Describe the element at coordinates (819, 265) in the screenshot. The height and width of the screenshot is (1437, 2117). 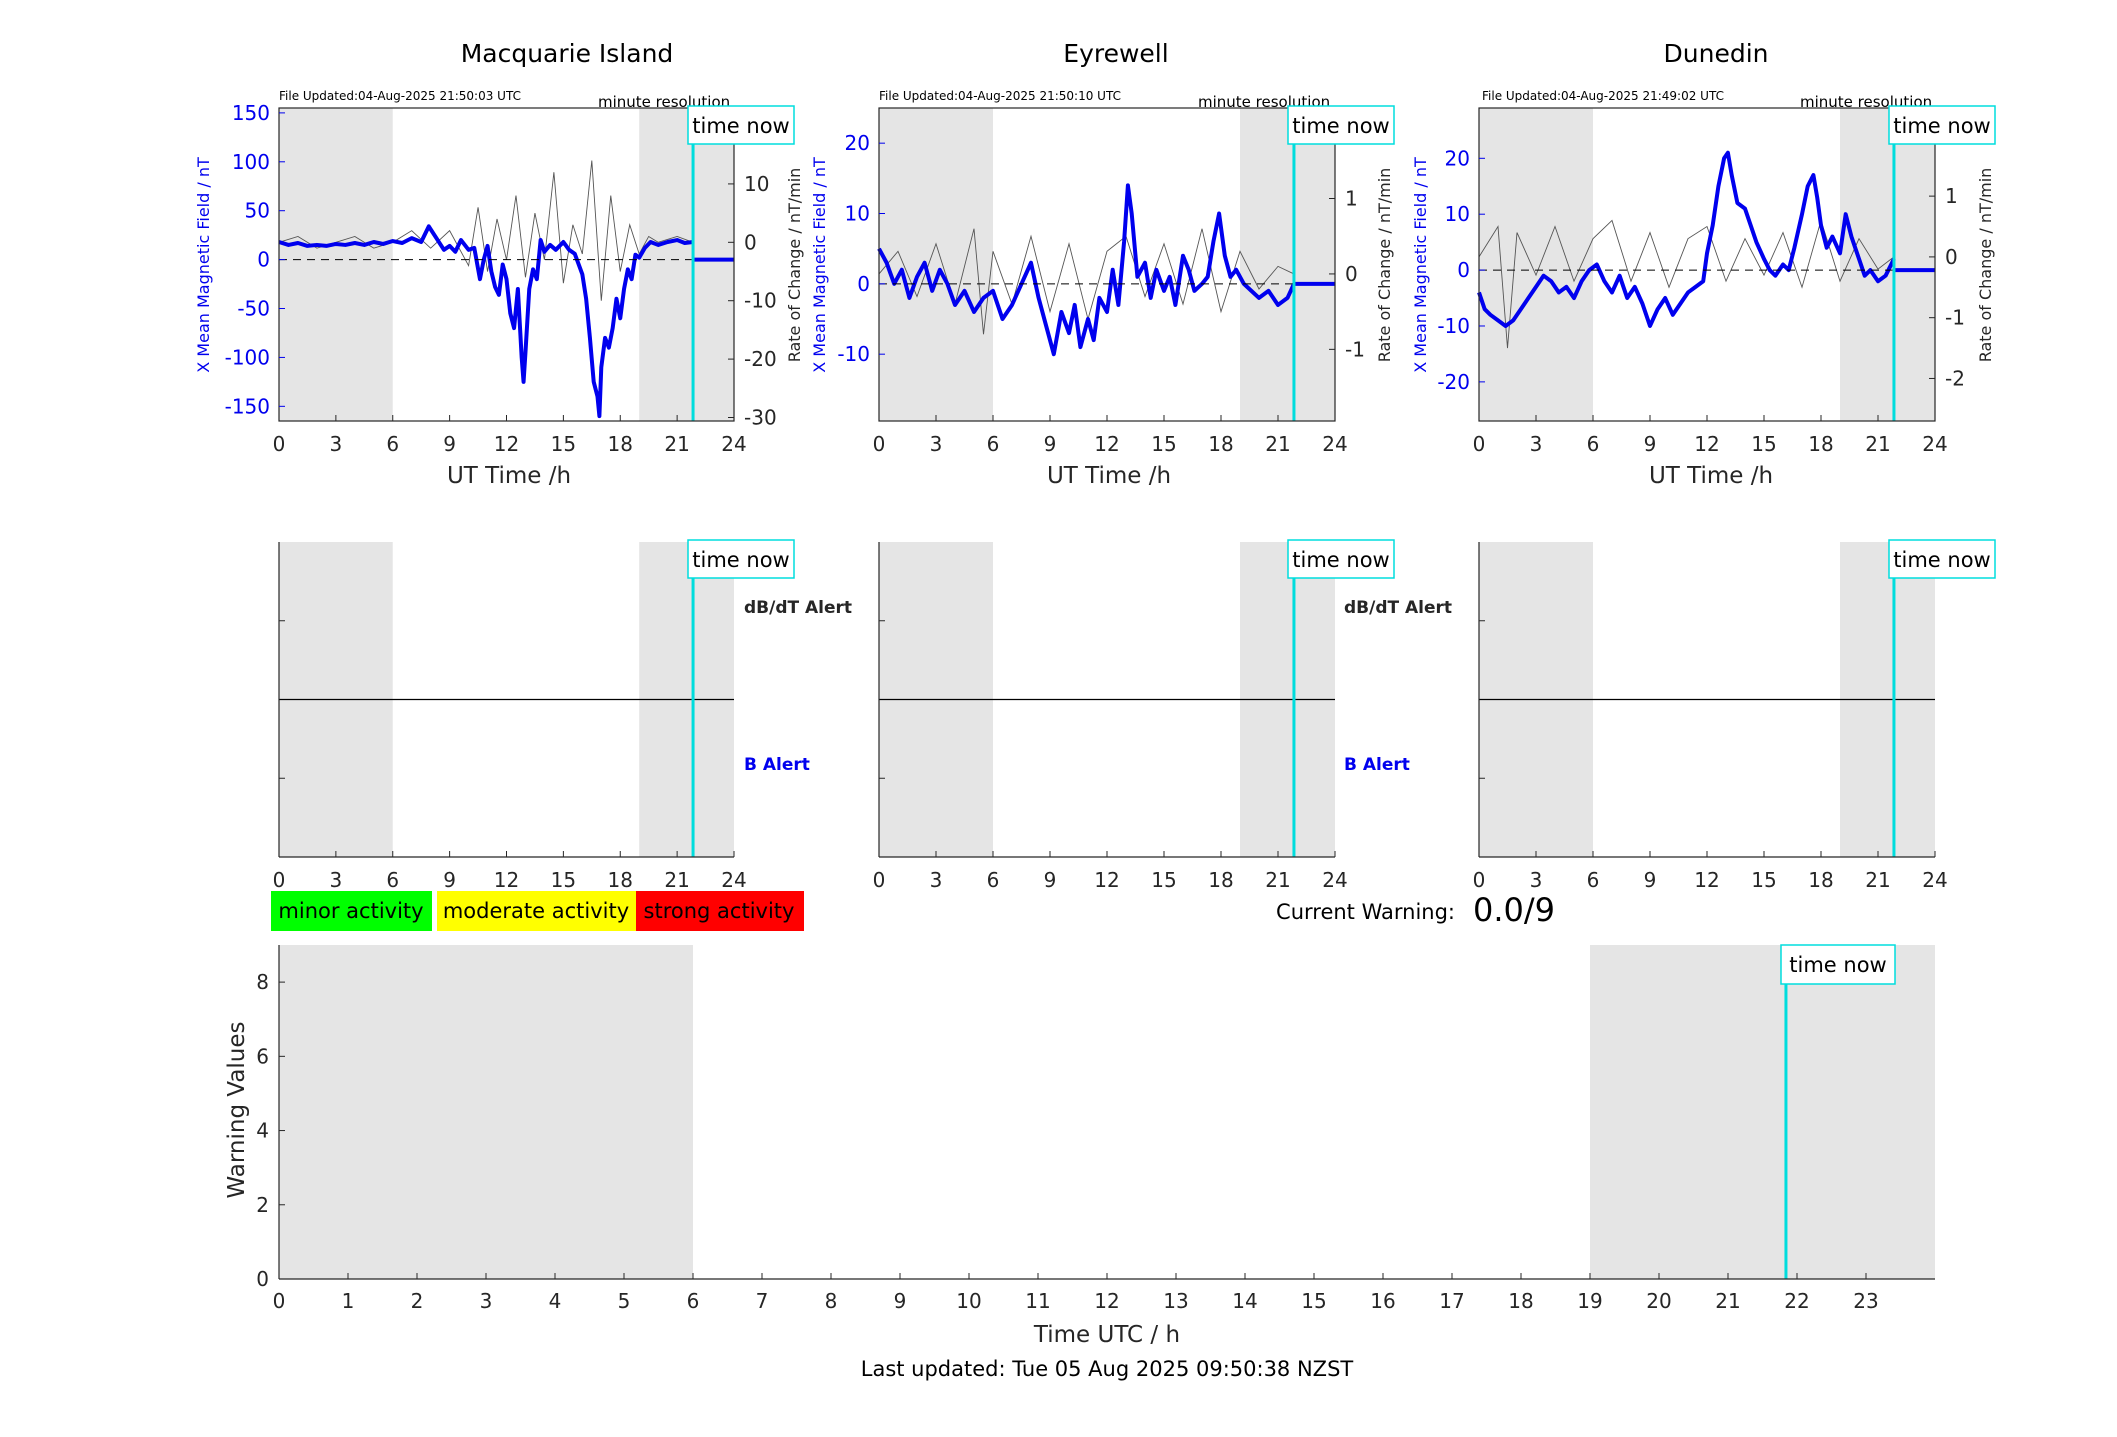
I see `panel-1-left-ylabel: X Mean Magnetic Field / nT` at that location.